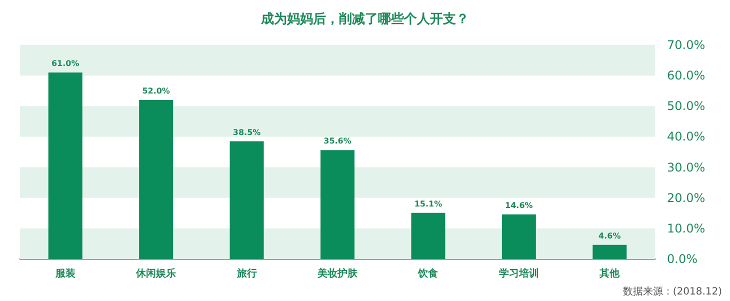 The width and height of the screenshot is (730, 301). Describe the element at coordinates (686, 75) in the screenshot. I see `y-tick-label: 60.0%` at that location.